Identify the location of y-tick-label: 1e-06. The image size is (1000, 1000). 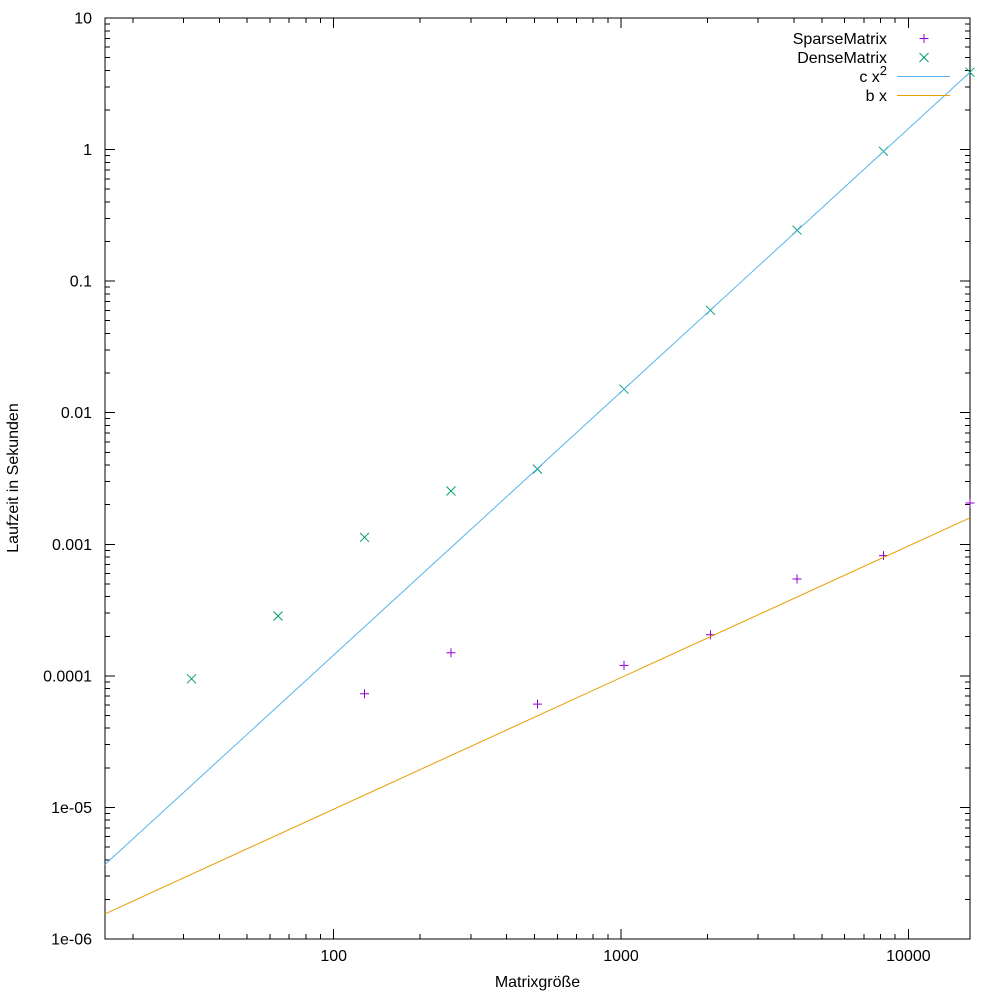
(71, 940).